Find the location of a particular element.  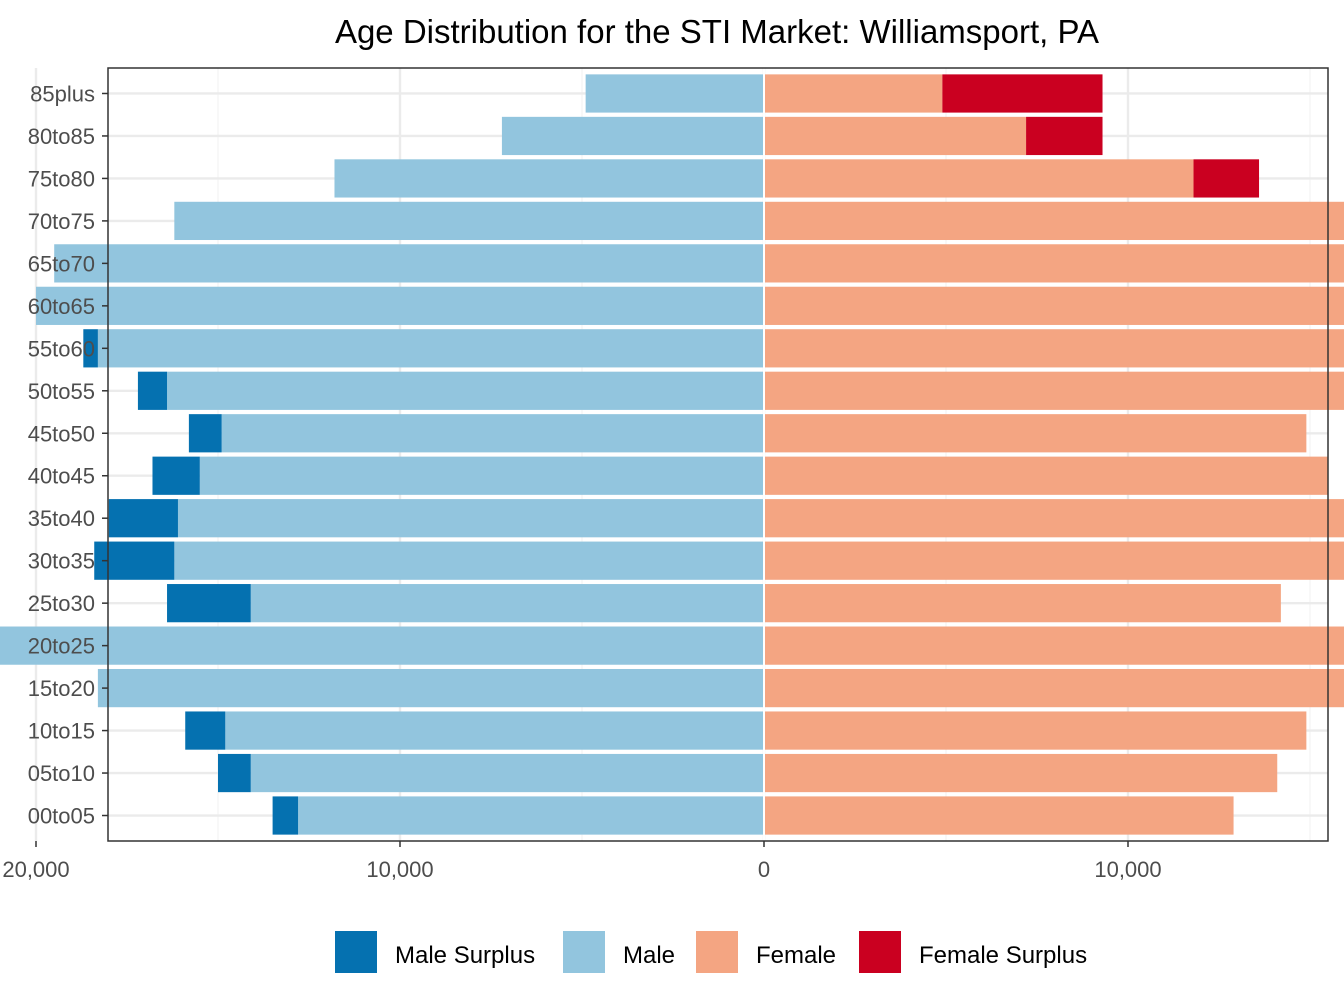

bar-male-surplus-45to50 is located at coordinates (205, 433).